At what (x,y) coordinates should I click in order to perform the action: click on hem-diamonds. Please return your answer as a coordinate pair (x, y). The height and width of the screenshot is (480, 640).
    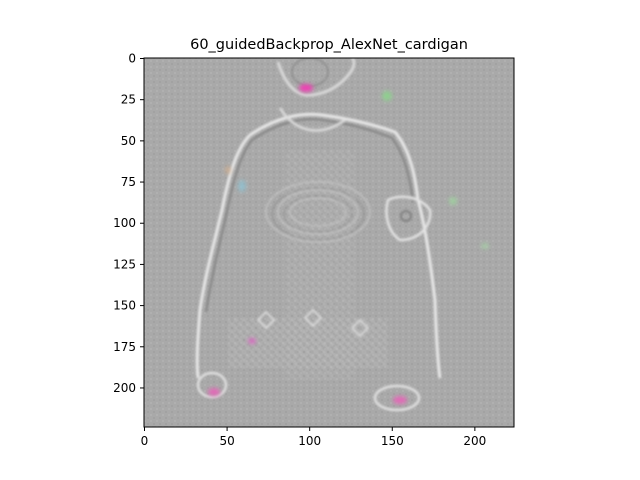
    Looking at the image, I should click on (313, 323).